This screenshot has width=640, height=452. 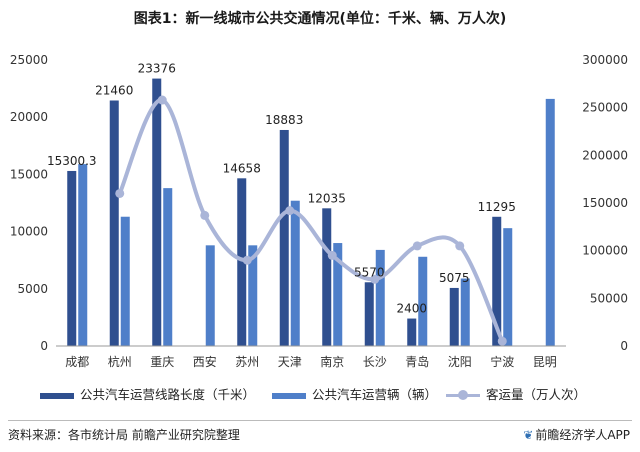 What do you see at coordinates (29, 232) in the screenshot?
I see `y-left-tick-2: 10000` at bounding box center [29, 232].